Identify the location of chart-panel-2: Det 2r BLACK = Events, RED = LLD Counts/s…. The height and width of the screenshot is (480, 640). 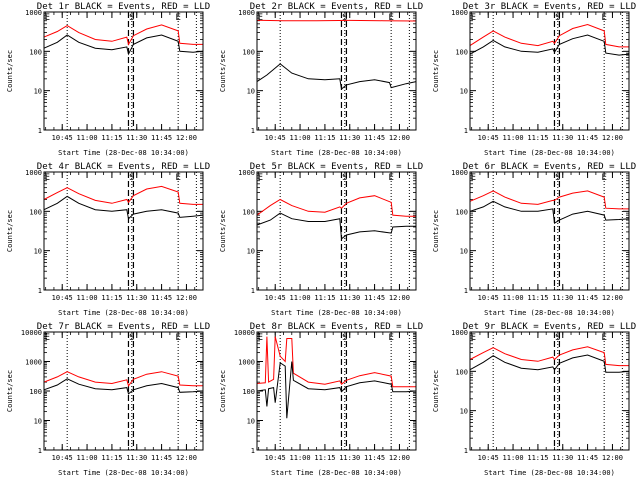
(321, 79).